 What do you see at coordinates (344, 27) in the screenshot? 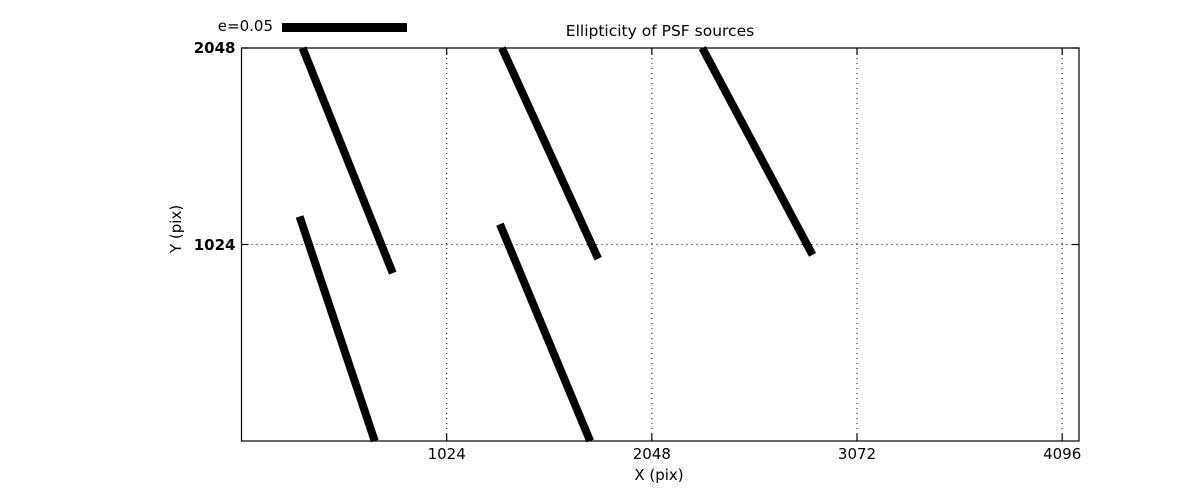
I see `legend-scale-bar` at bounding box center [344, 27].